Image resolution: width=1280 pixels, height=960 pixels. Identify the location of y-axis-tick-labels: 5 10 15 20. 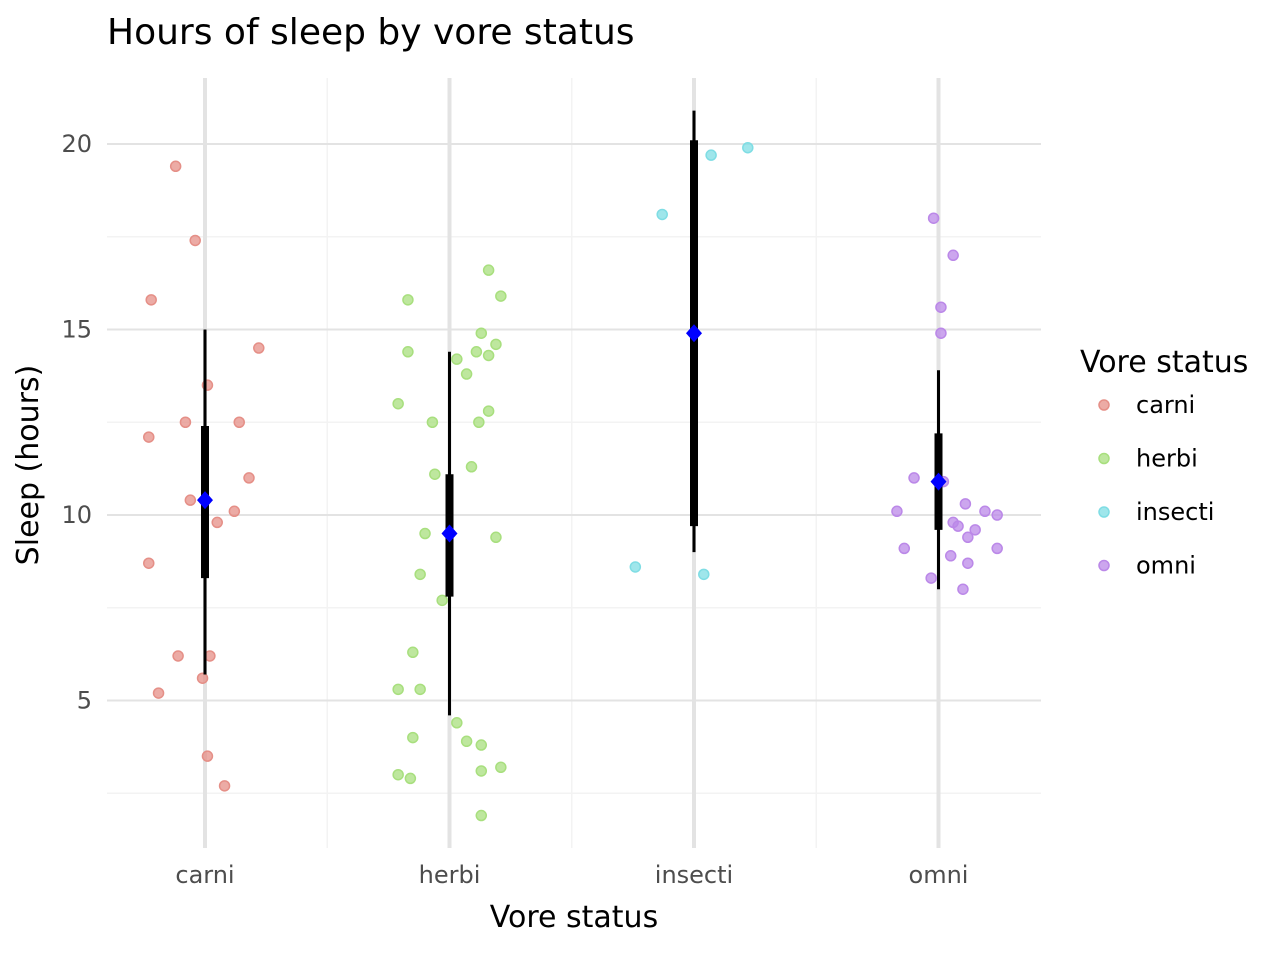
(76, 422).